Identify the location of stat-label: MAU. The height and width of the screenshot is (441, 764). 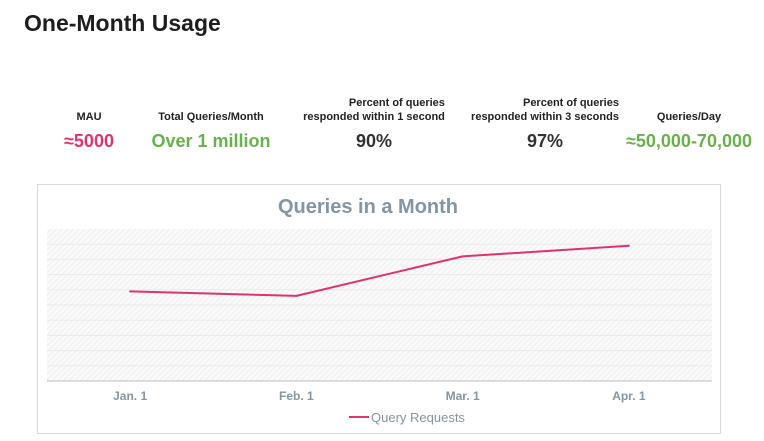
(88, 110).